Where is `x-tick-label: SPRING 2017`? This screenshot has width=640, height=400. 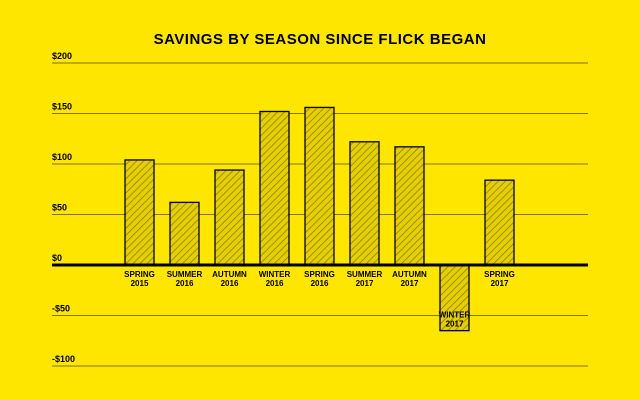 x-tick-label: SPRING 2017 is located at coordinates (499, 279).